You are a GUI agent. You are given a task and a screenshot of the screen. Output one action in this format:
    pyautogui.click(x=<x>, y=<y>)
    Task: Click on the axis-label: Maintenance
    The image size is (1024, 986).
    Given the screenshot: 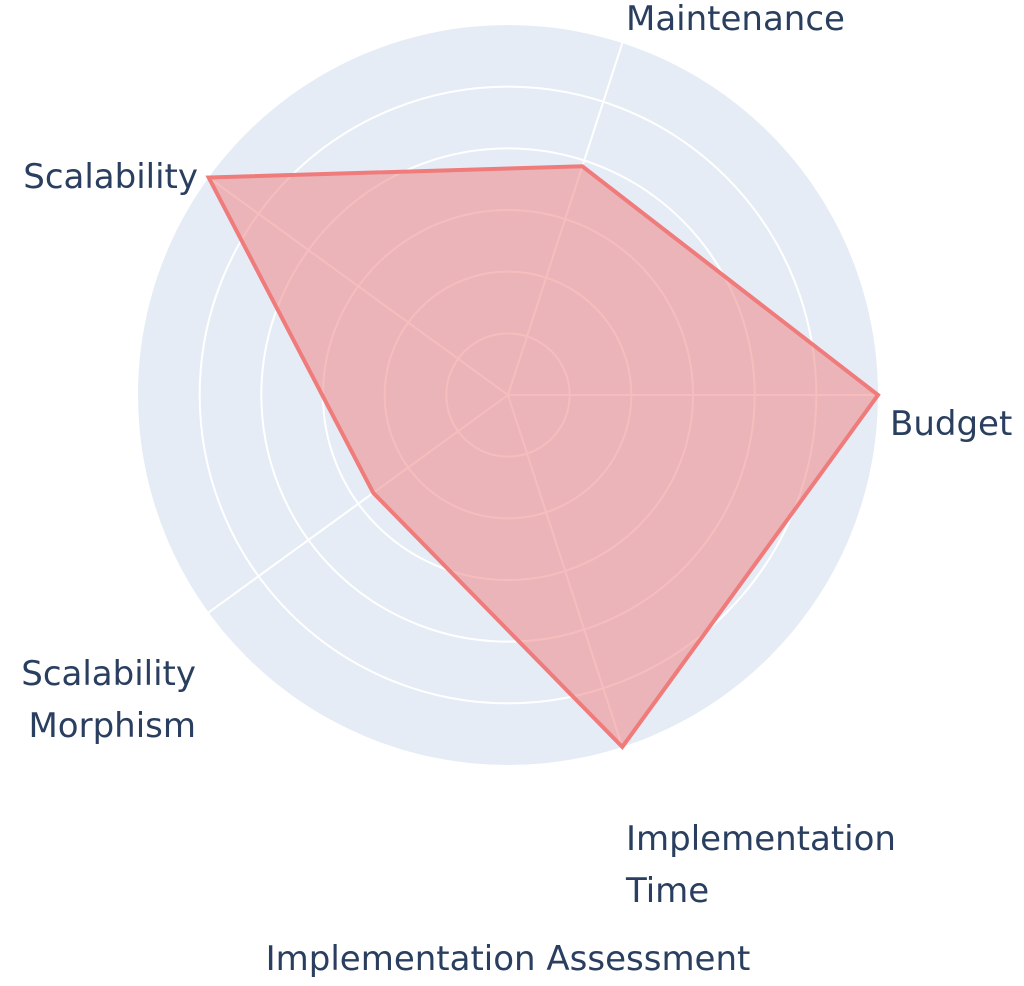 What is the action you would take?
    pyautogui.click(x=735, y=19)
    